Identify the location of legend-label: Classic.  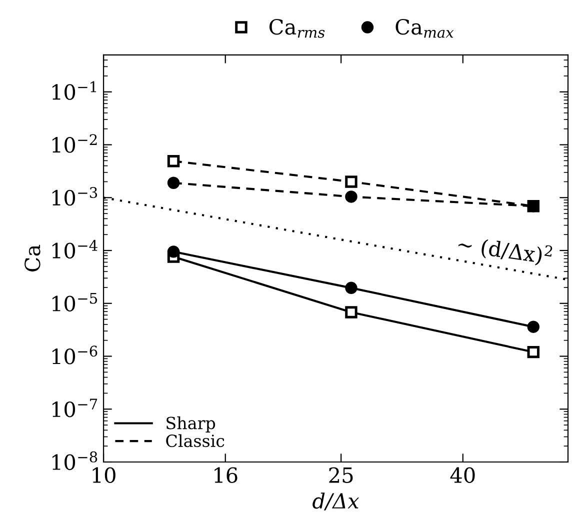
(195, 441).